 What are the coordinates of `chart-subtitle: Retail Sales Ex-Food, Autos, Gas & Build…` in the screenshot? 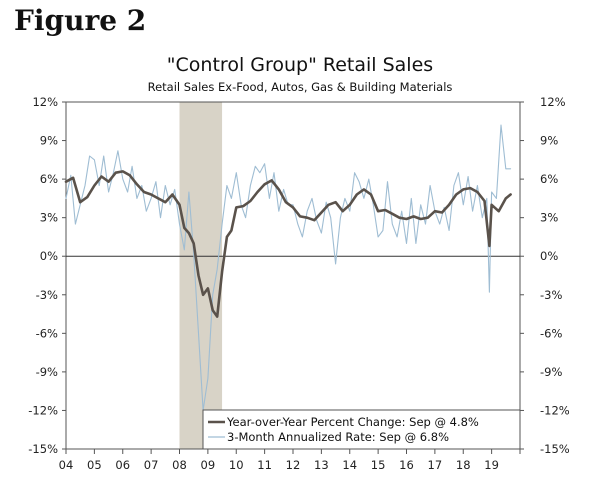 It's located at (300, 87).